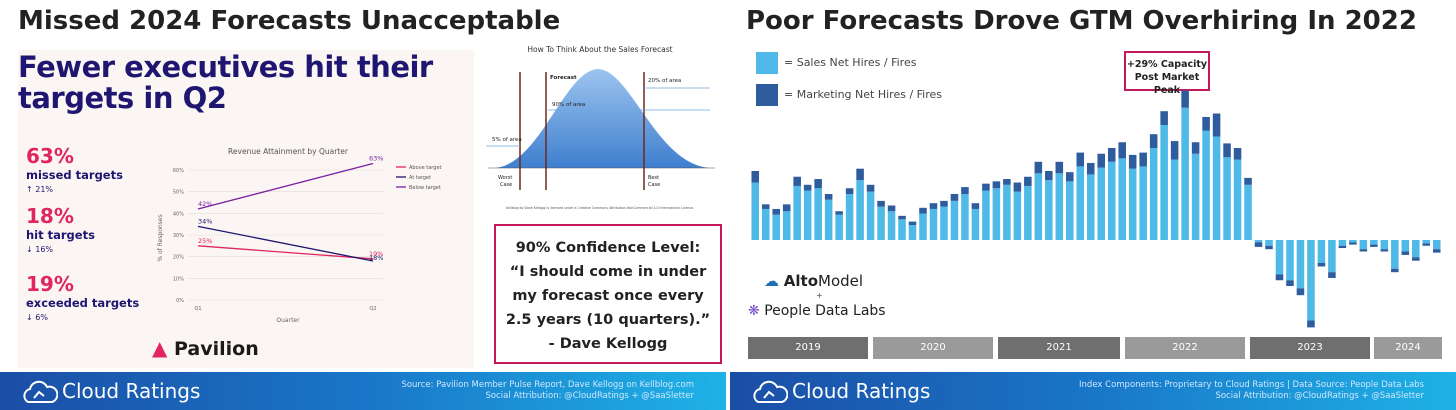 This screenshot has height=410, width=1456. Describe the element at coordinates (767, 95) in the screenshot. I see `legend-swatch` at that location.